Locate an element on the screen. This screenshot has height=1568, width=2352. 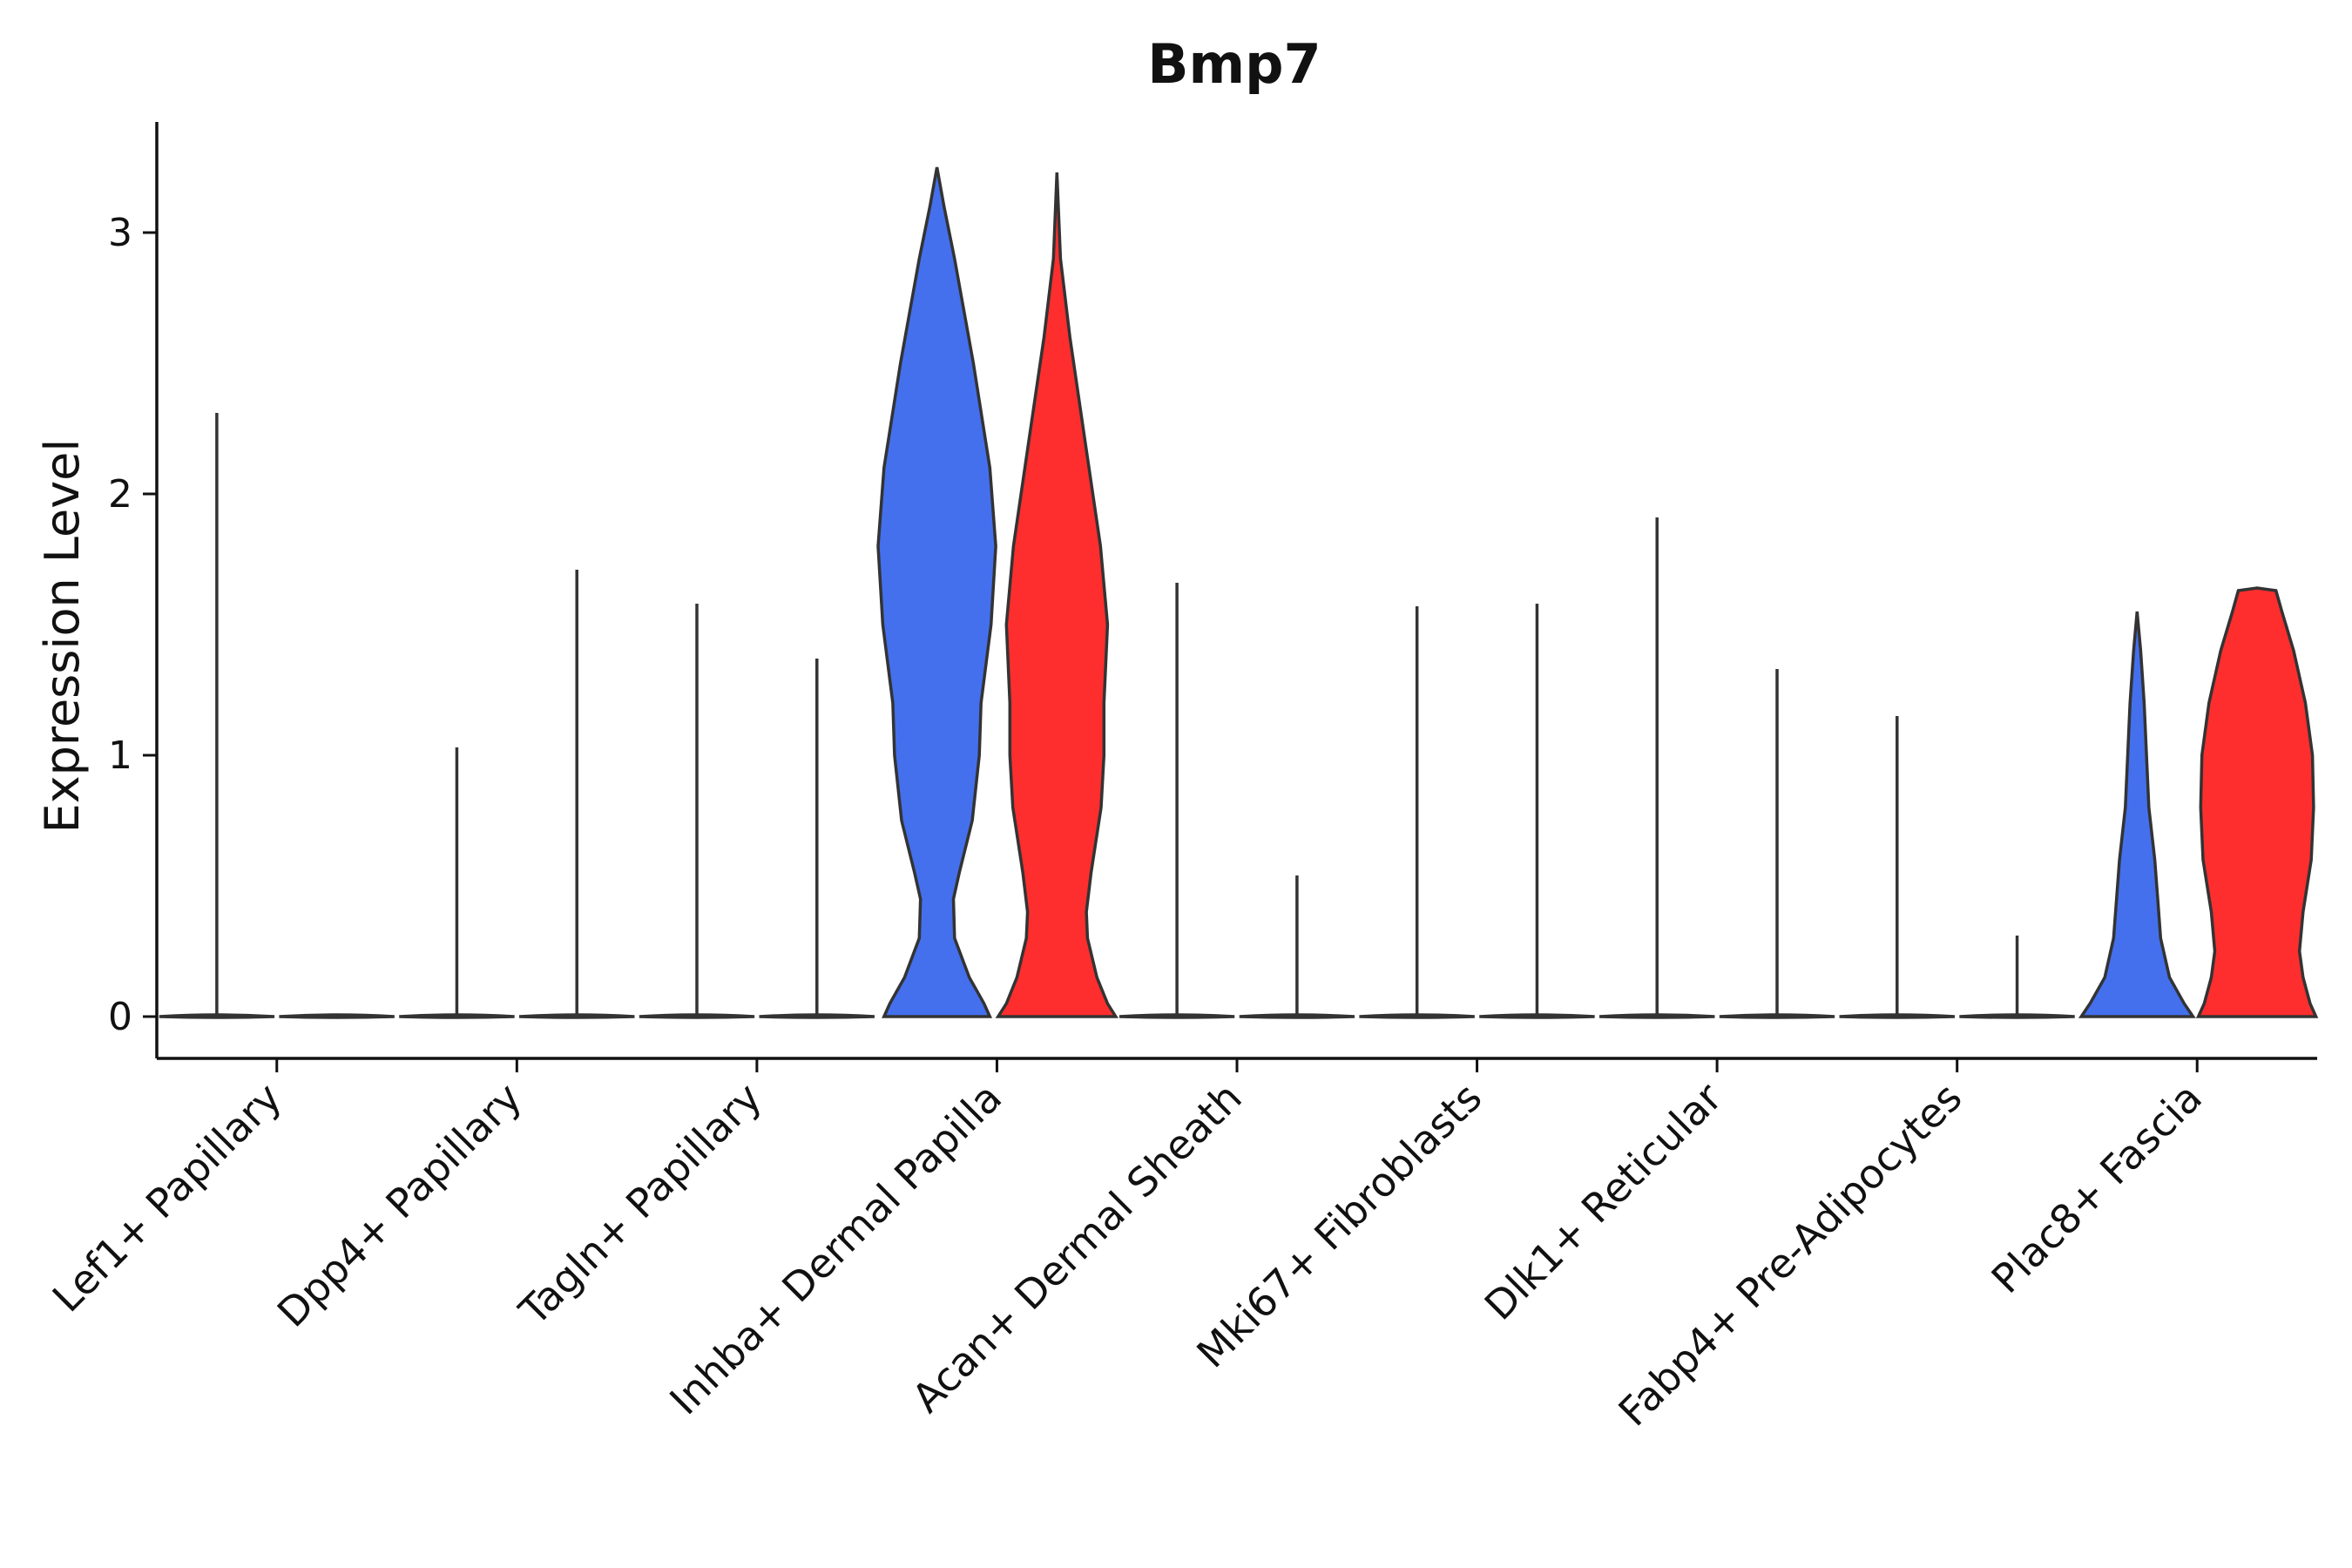
x-tick-label-3: Tagln+ Papillary is located at coordinates (640, 1204).